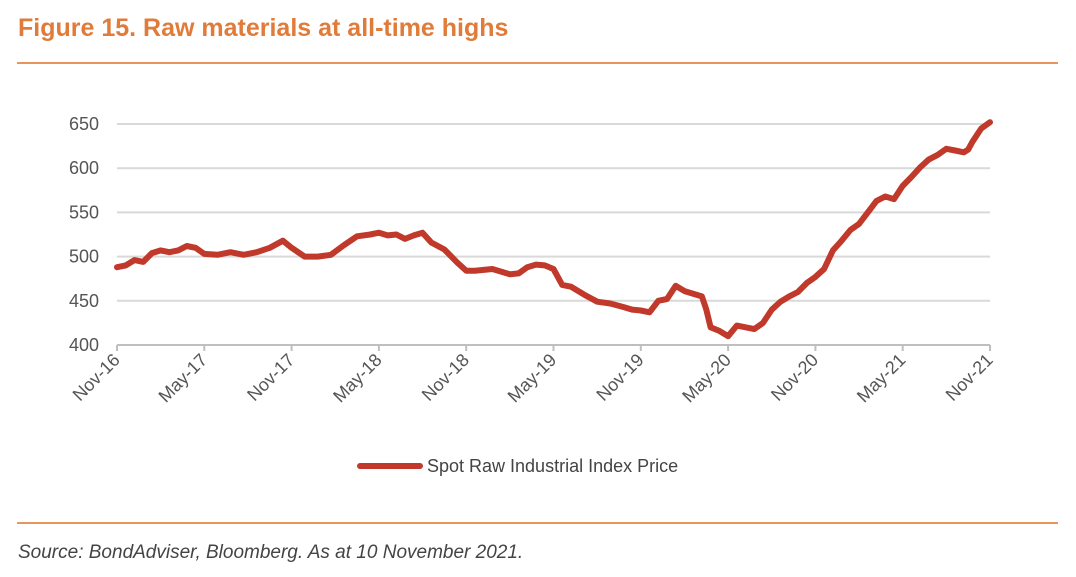 The image size is (1076, 577). Describe the element at coordinates (357, 378) in the screenshot. I see `x-tick-label: May-18` at that location.